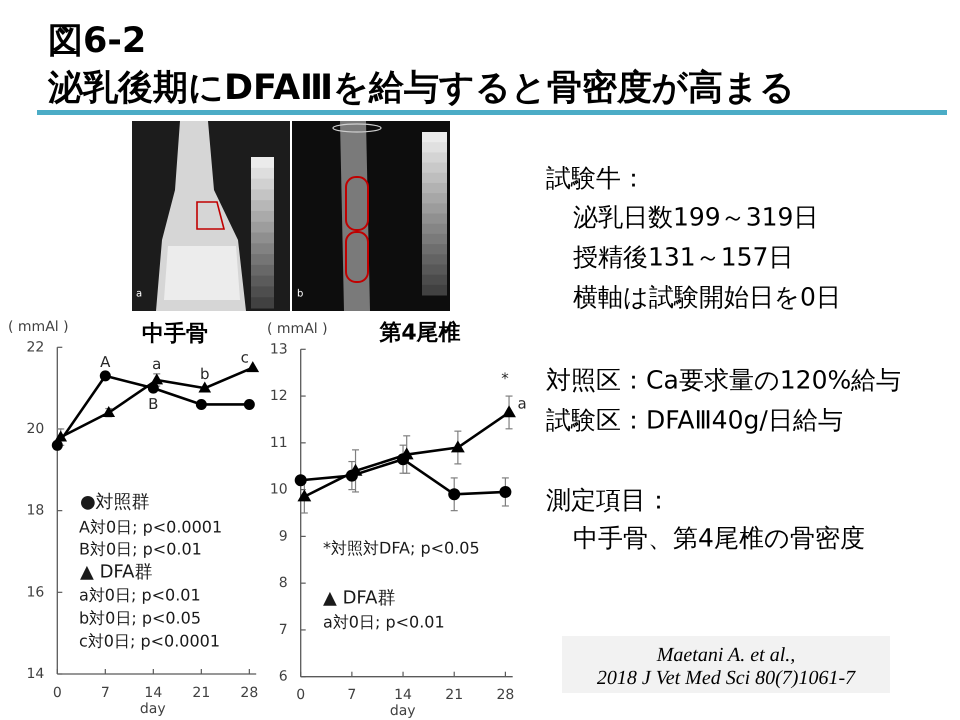 The height and width of the screenshot is (720, 960). What do you see at coordinates (596, 178) in the screenshot?
I see `text: 試験牛：` at bounding box center [596, 178].